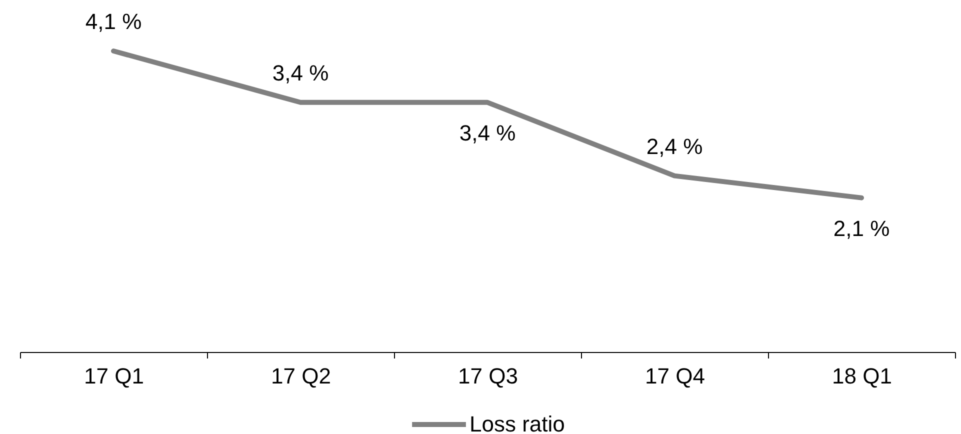 This screenshot has width=961, height=434. Describe the element at coordinates (861, 228) in the screenshot. I see `data-label: 2,1 %` at that location.